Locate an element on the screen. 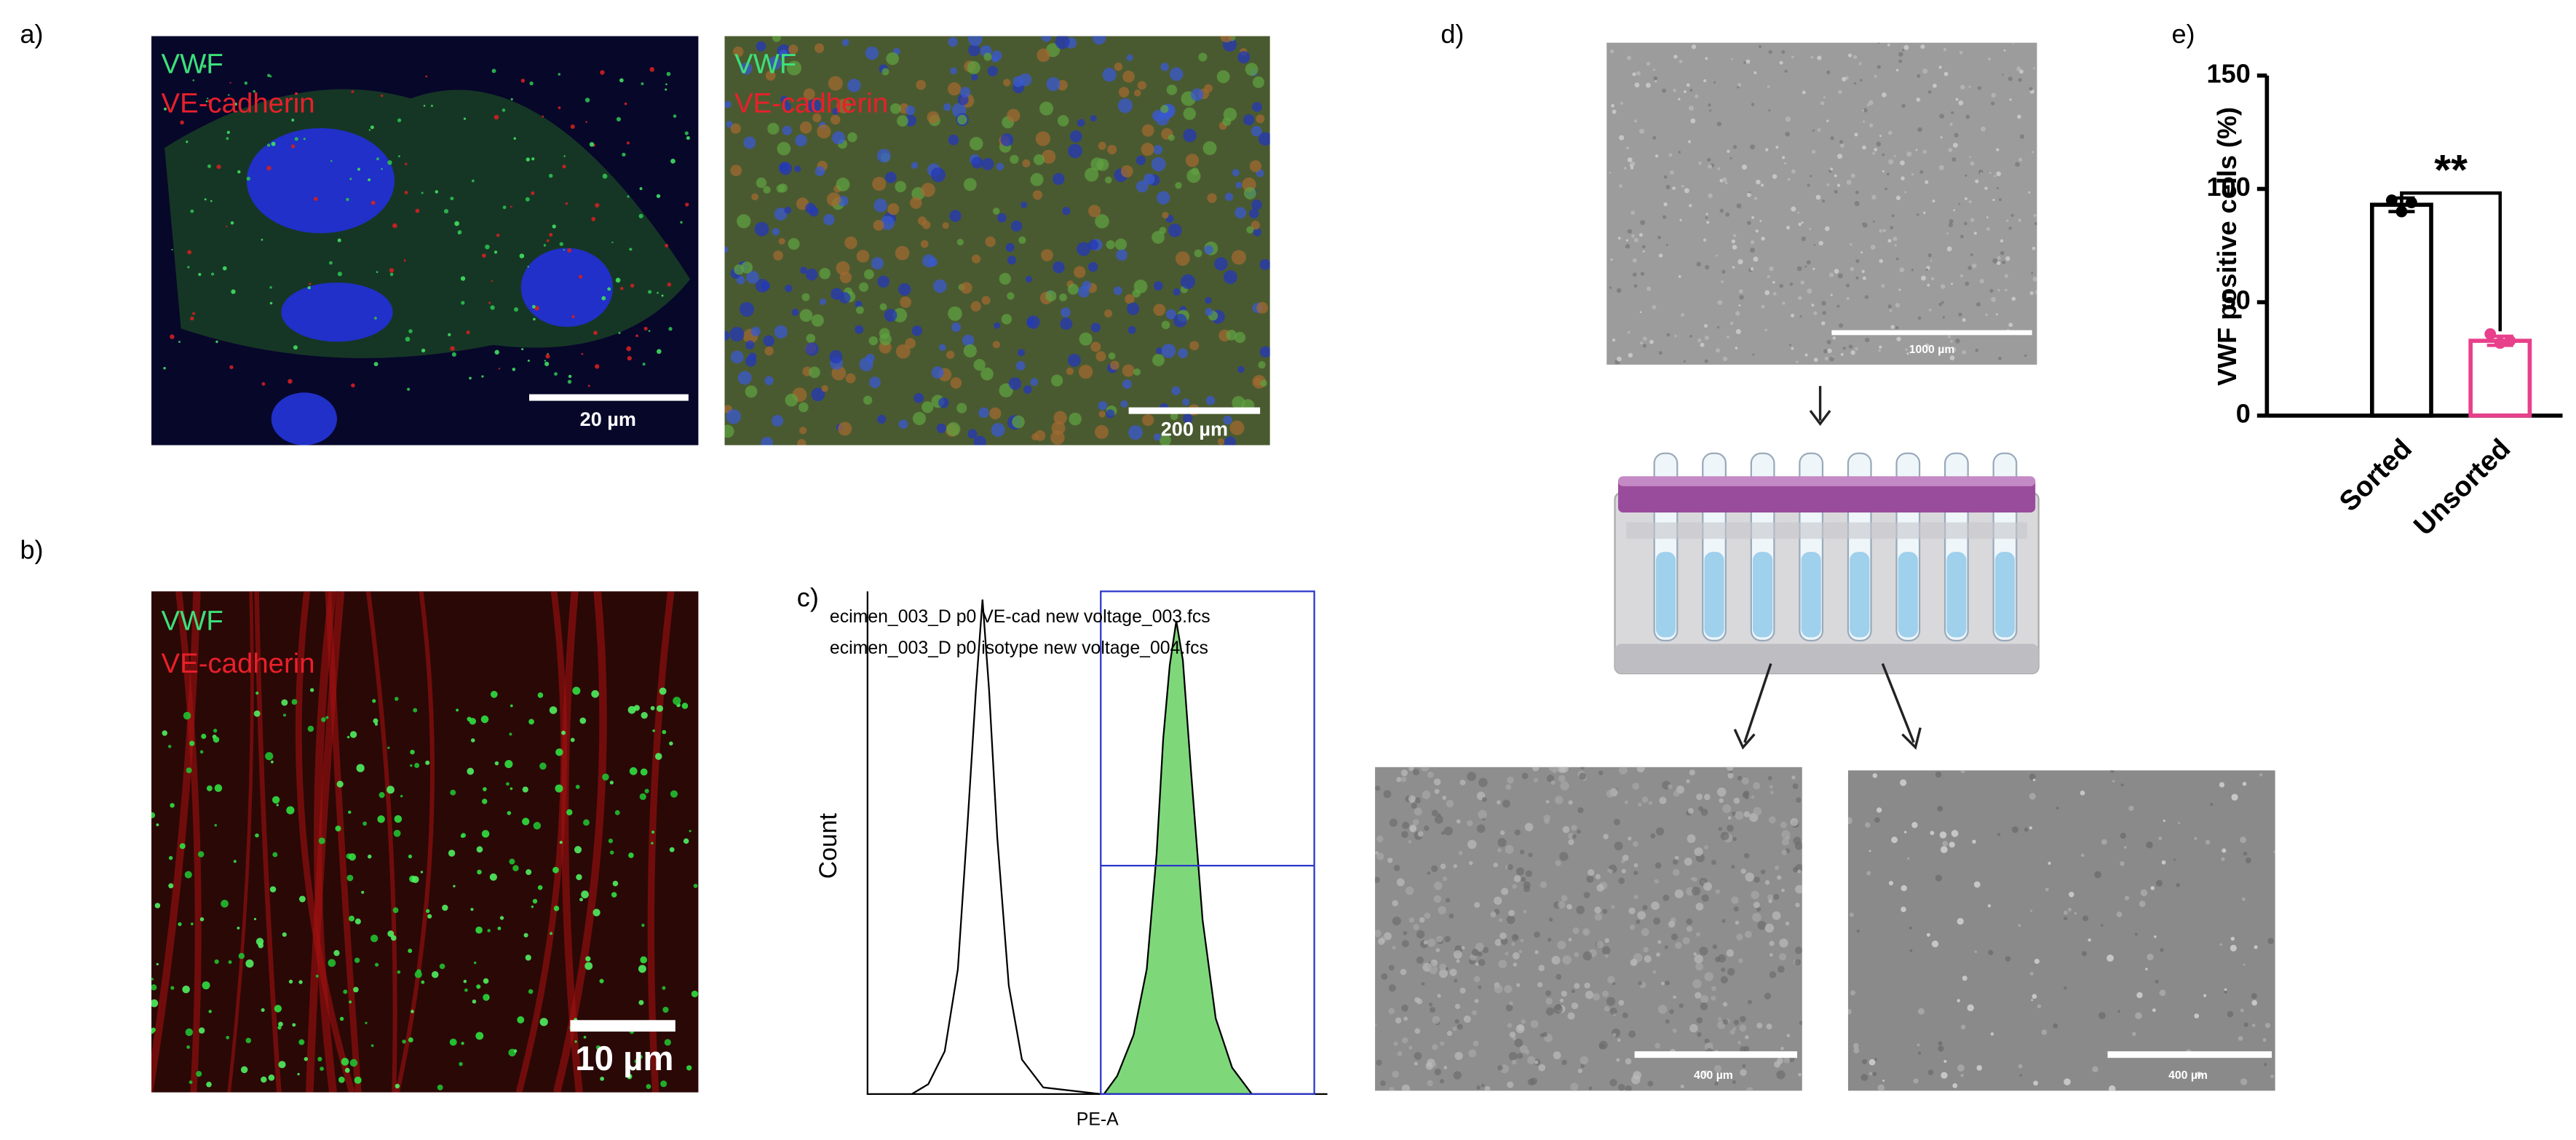 The image size is (2576, 1140). significance-bracket is located at coordinates (2451, 261).